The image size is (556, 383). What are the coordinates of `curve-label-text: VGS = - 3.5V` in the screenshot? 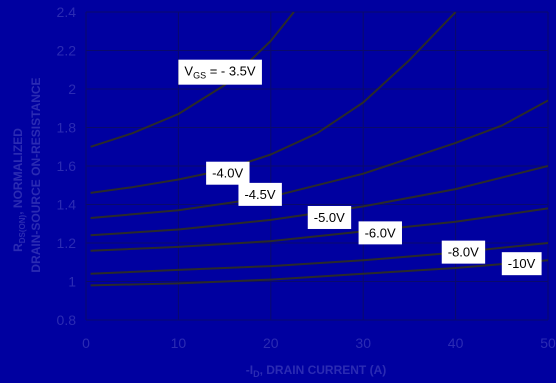 It's located at (220, 72).